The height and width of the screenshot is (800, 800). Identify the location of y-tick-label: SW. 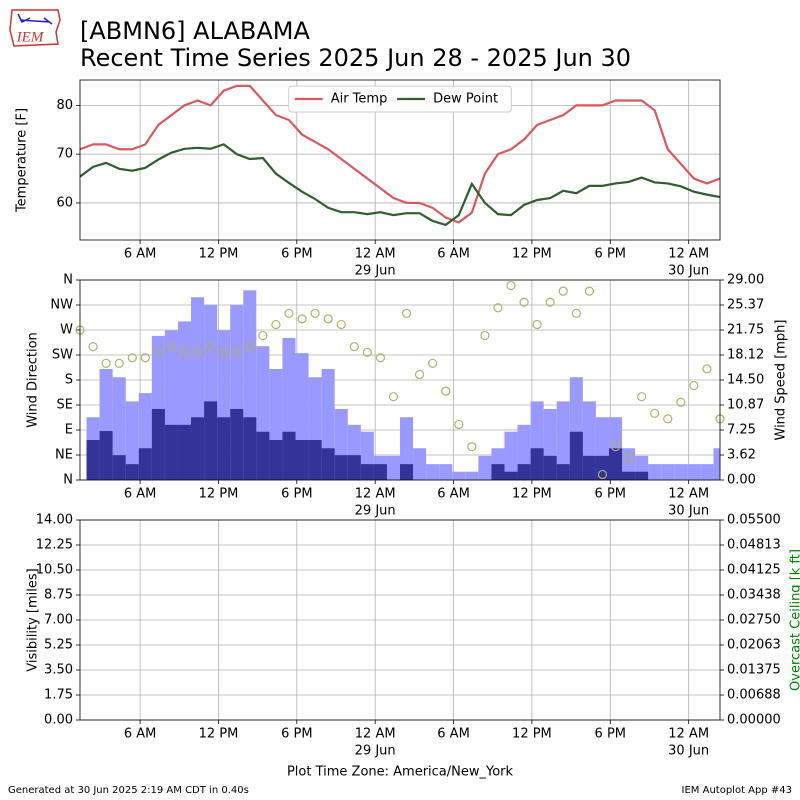
(62, 355).